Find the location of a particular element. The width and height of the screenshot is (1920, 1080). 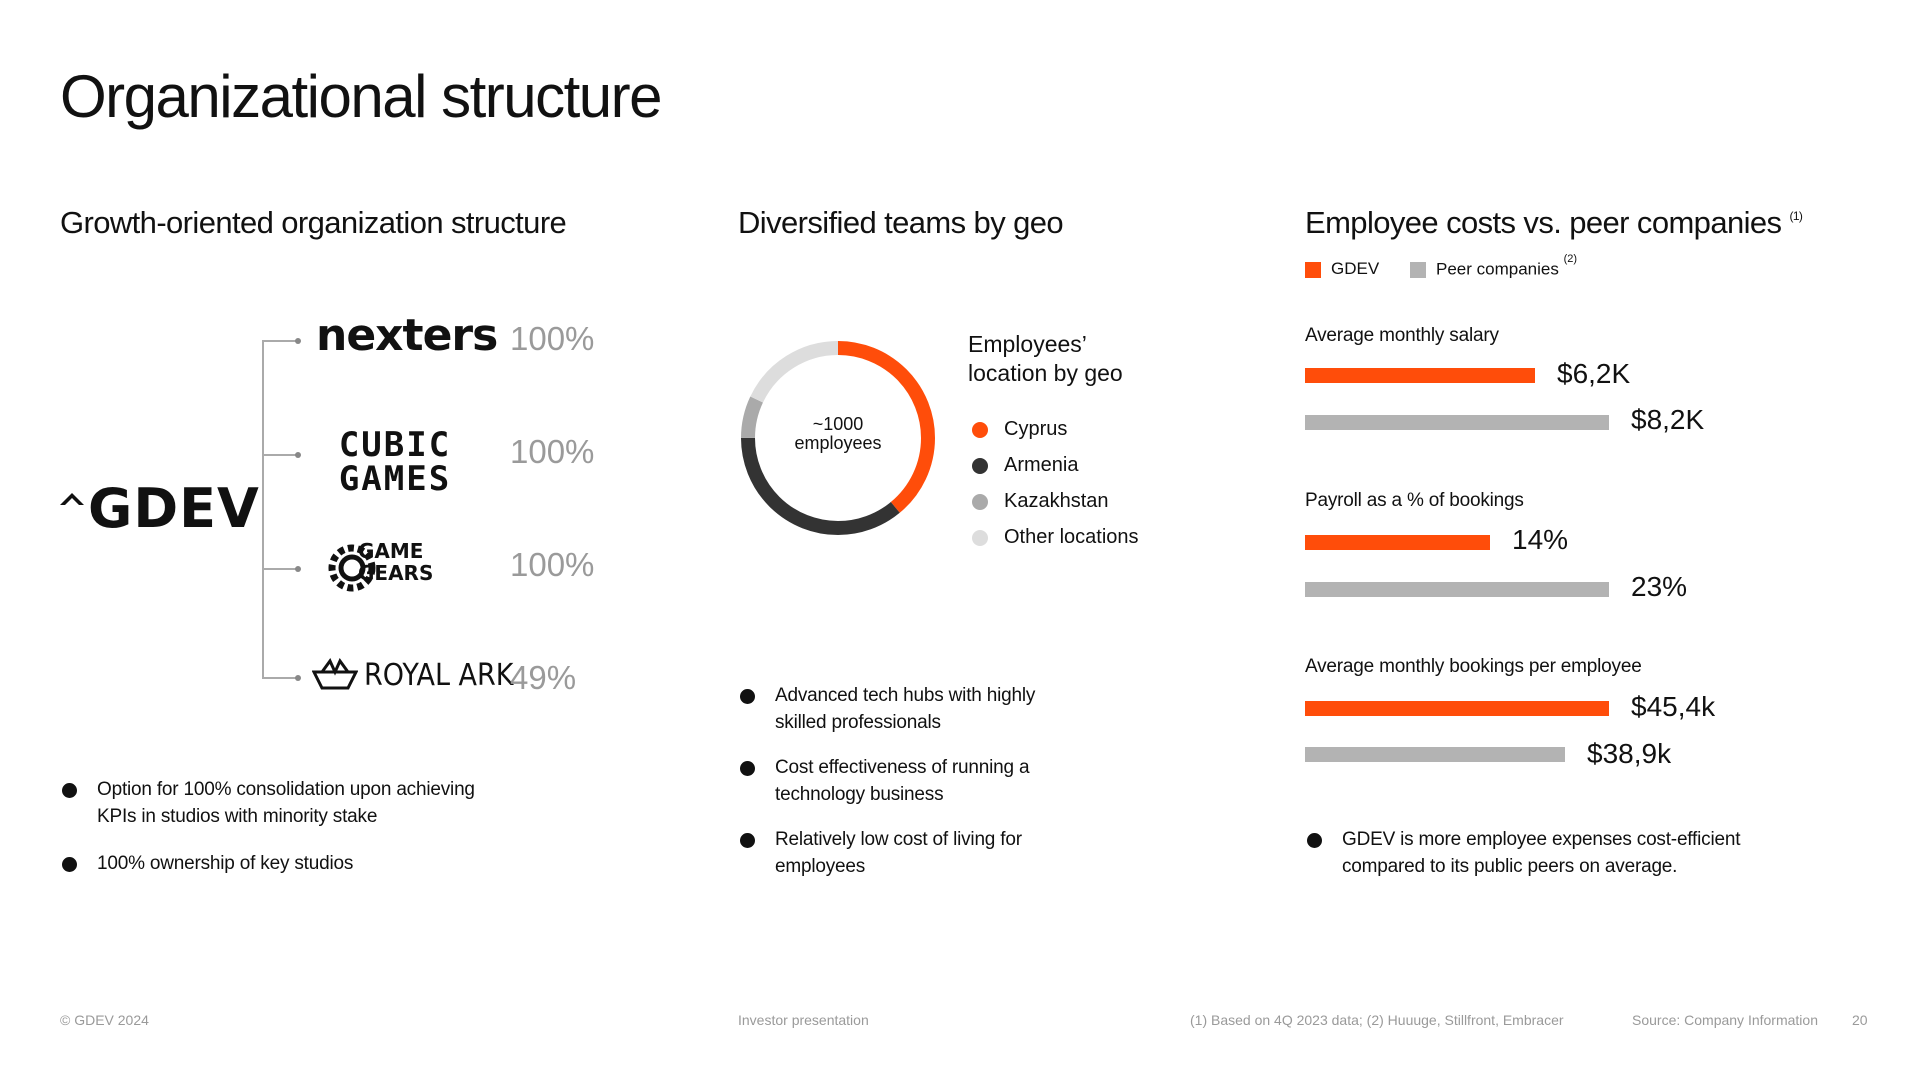

bar-salary-gdev is located at coordinates (1420, 375).